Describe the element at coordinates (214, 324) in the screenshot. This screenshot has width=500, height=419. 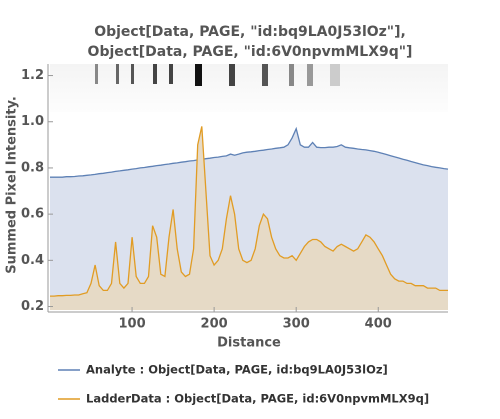
I see `x-tick-label: 200` at that location.